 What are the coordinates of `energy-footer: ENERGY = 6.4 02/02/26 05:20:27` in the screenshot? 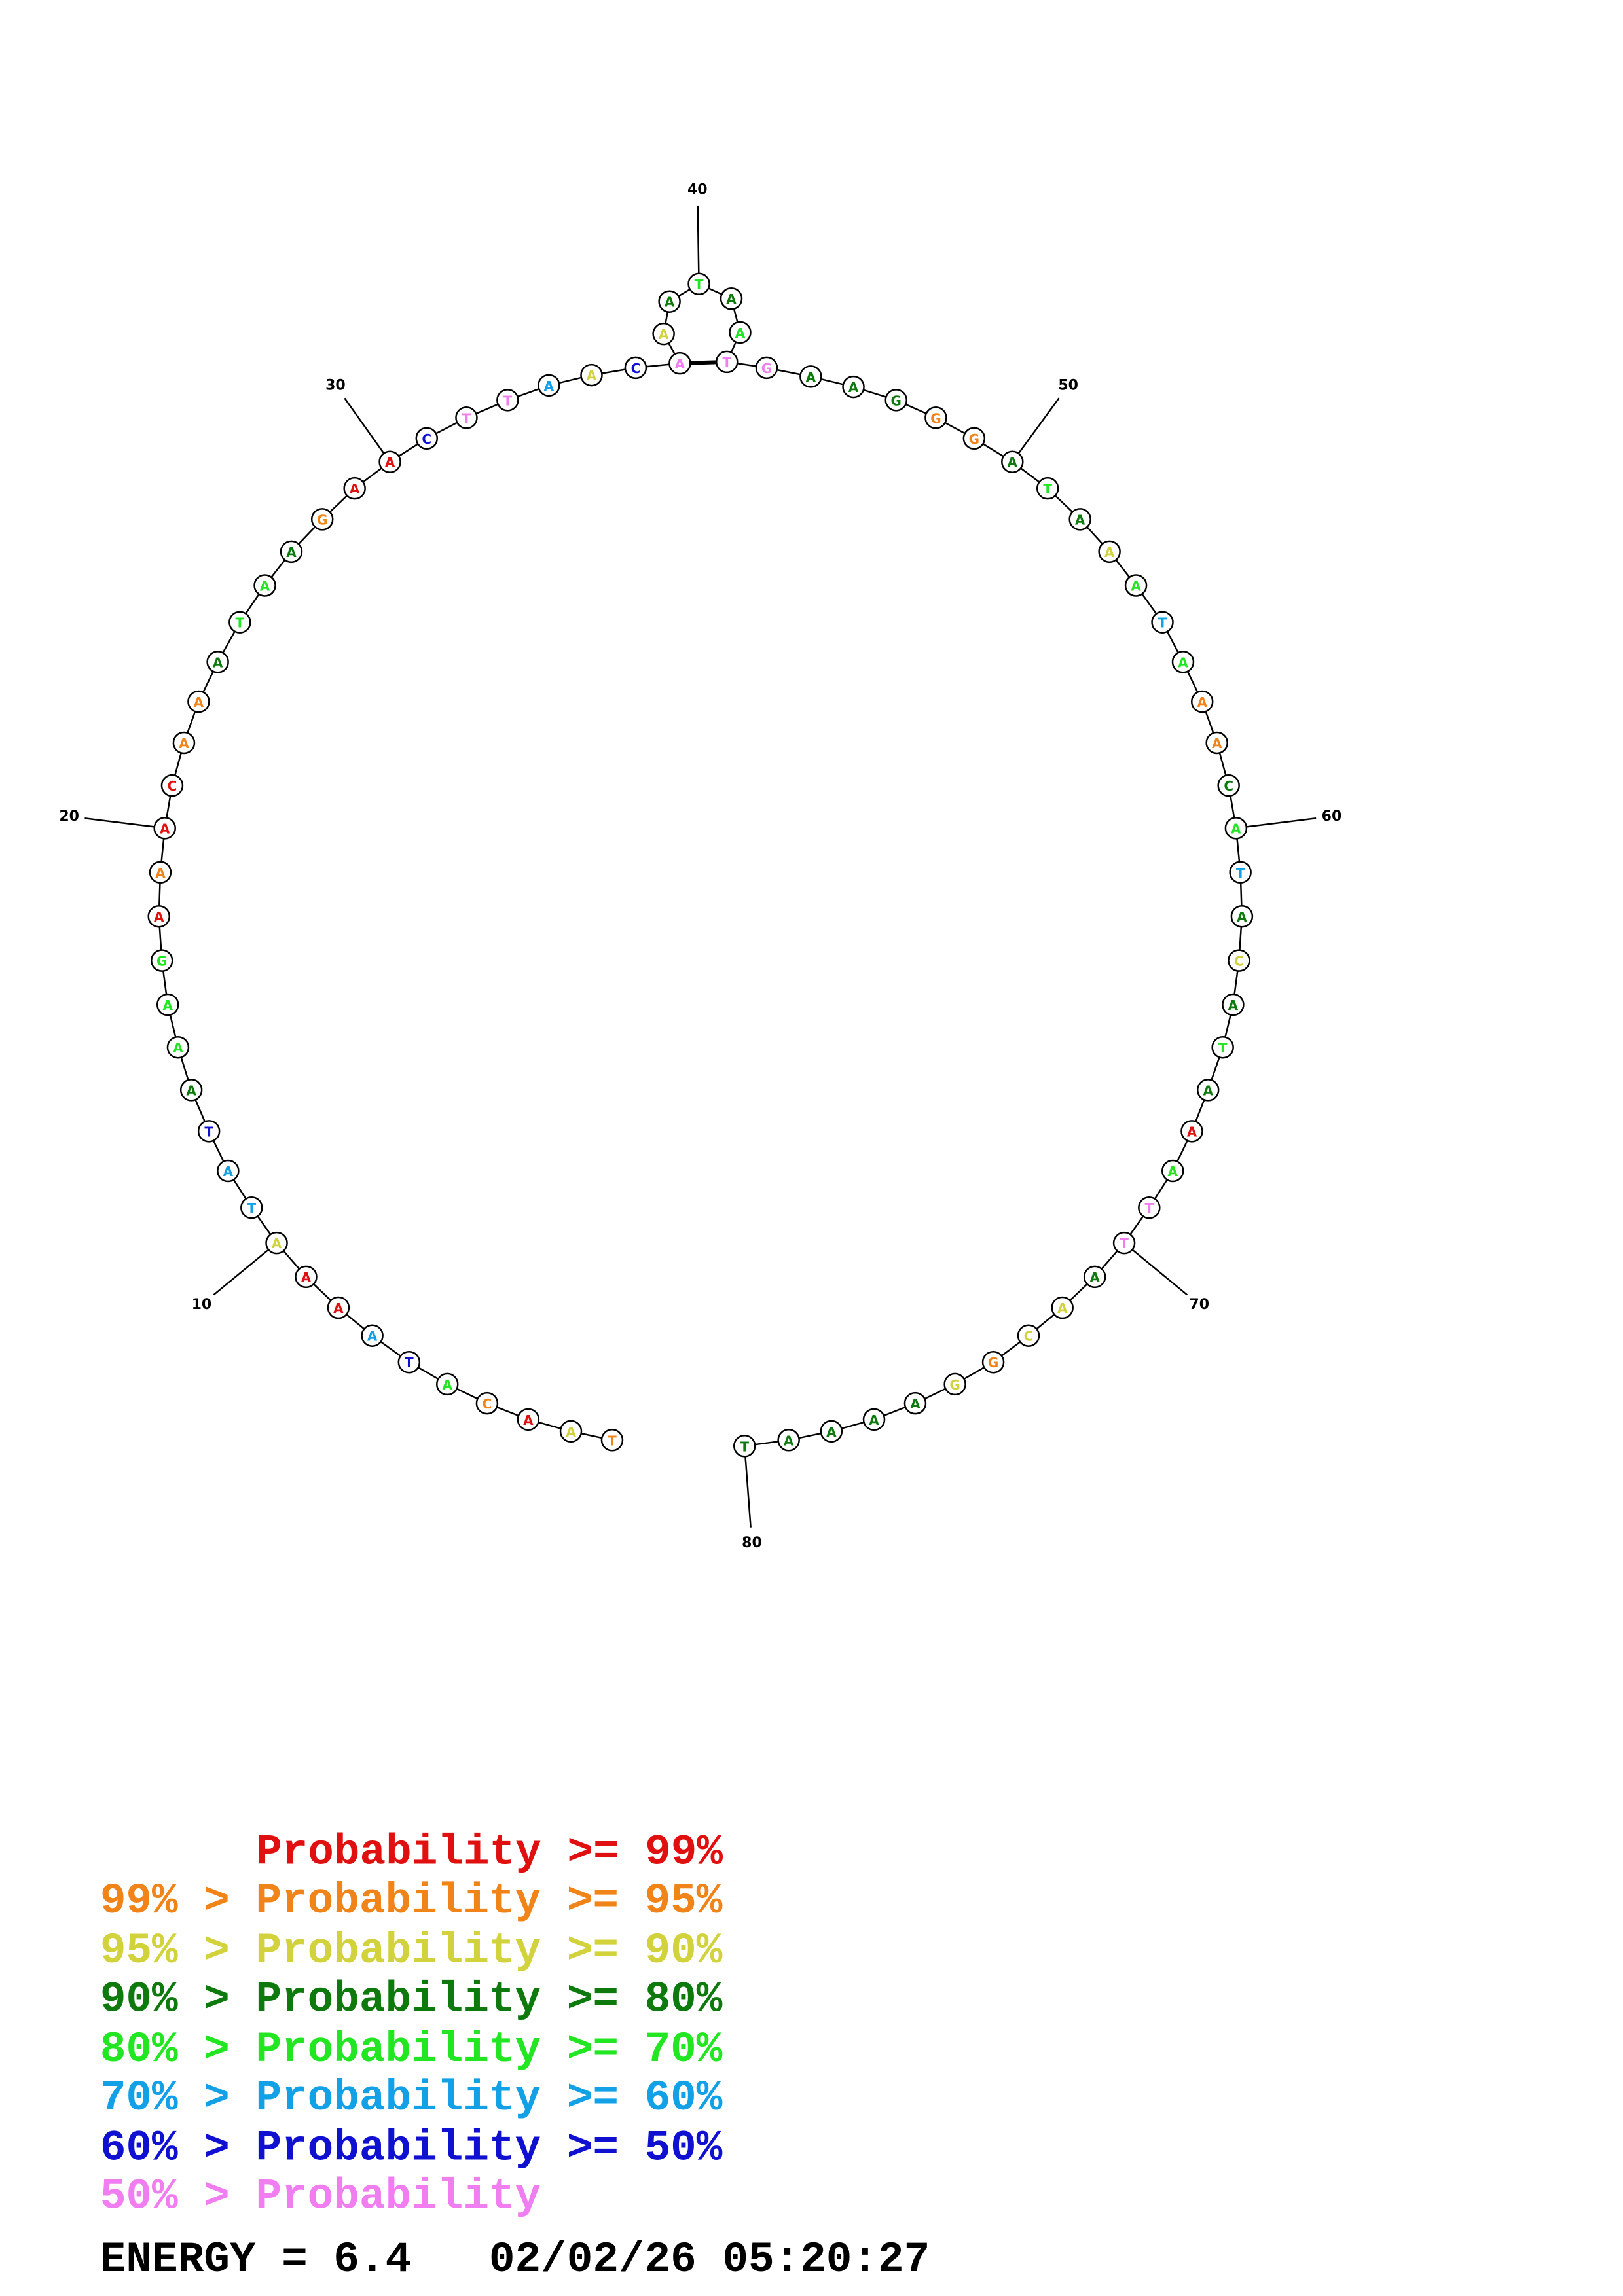 It's located at (515, 2259).